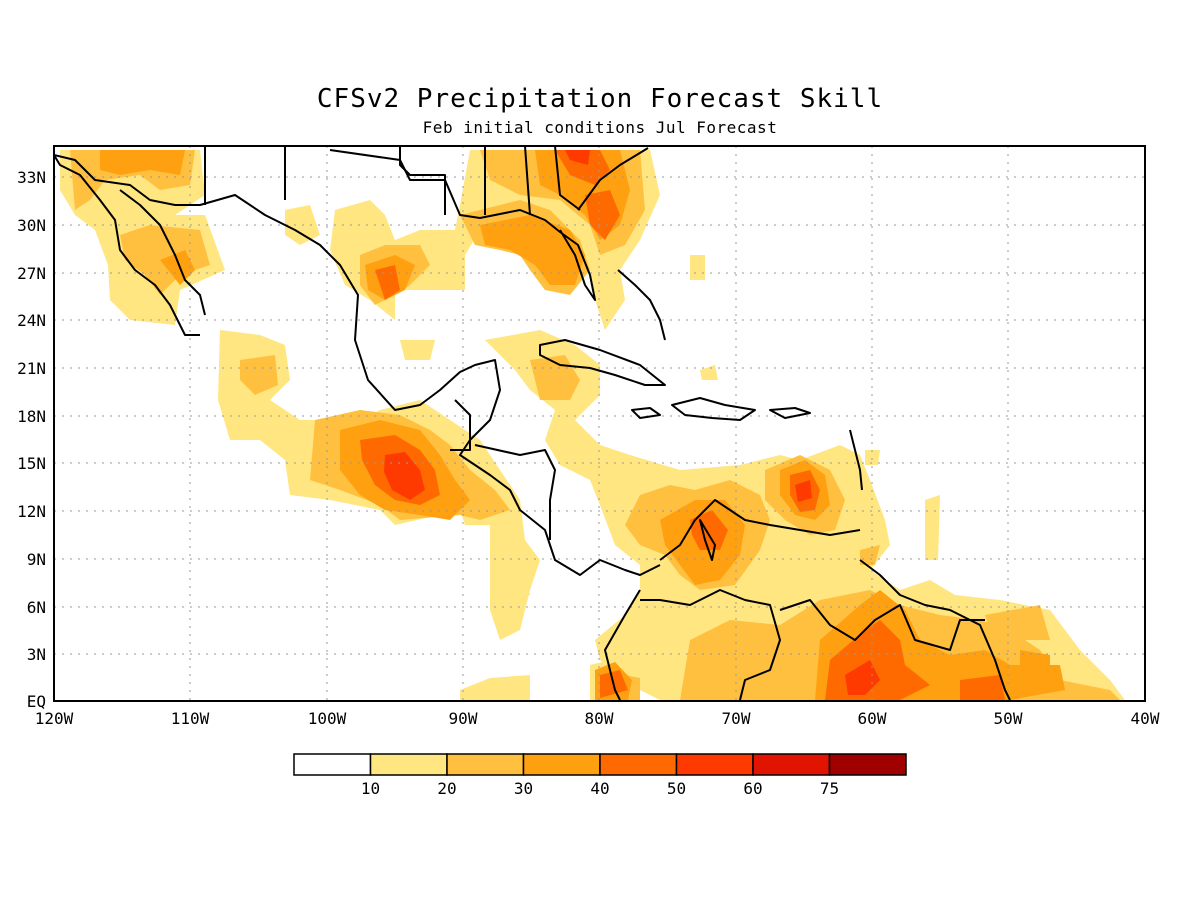 The width and height of the screenshot is (1200, 900). I want to click on lat-label-27n: 27N, so click(31, 273).